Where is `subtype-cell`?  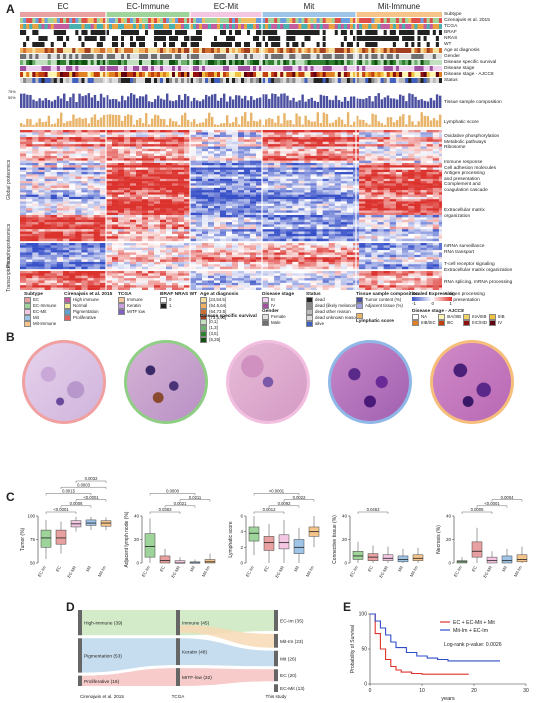
subtype-cell is located at coordinates (65, 14).